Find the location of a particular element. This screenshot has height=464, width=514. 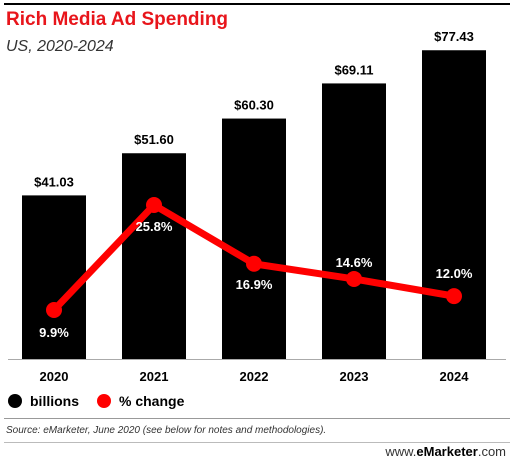

bar-label-2021: $51.60 is located at coordinates (154, 139).